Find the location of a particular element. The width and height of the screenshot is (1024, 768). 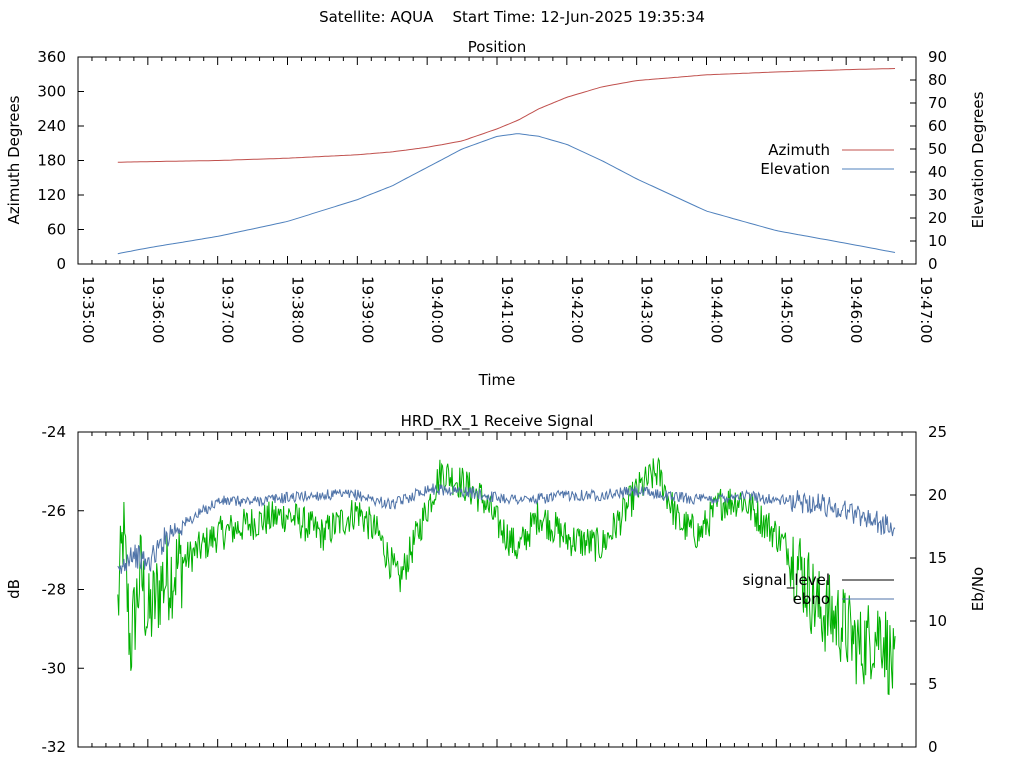

signal-chart-title: HRD_RX_1 Receive Signal is located at coordinates (497, 421).